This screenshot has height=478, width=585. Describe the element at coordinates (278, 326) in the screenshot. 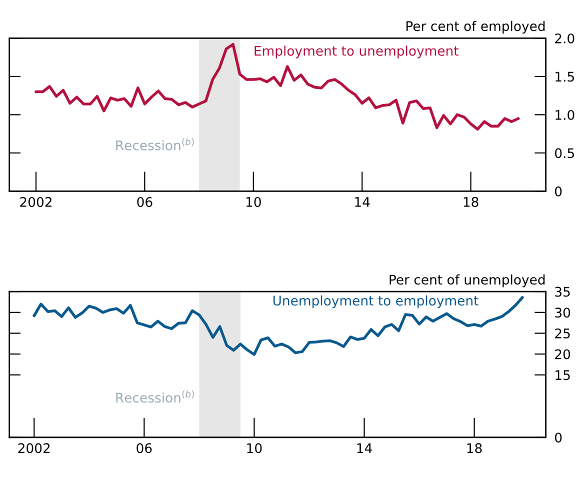

I see `line-series` at that location.